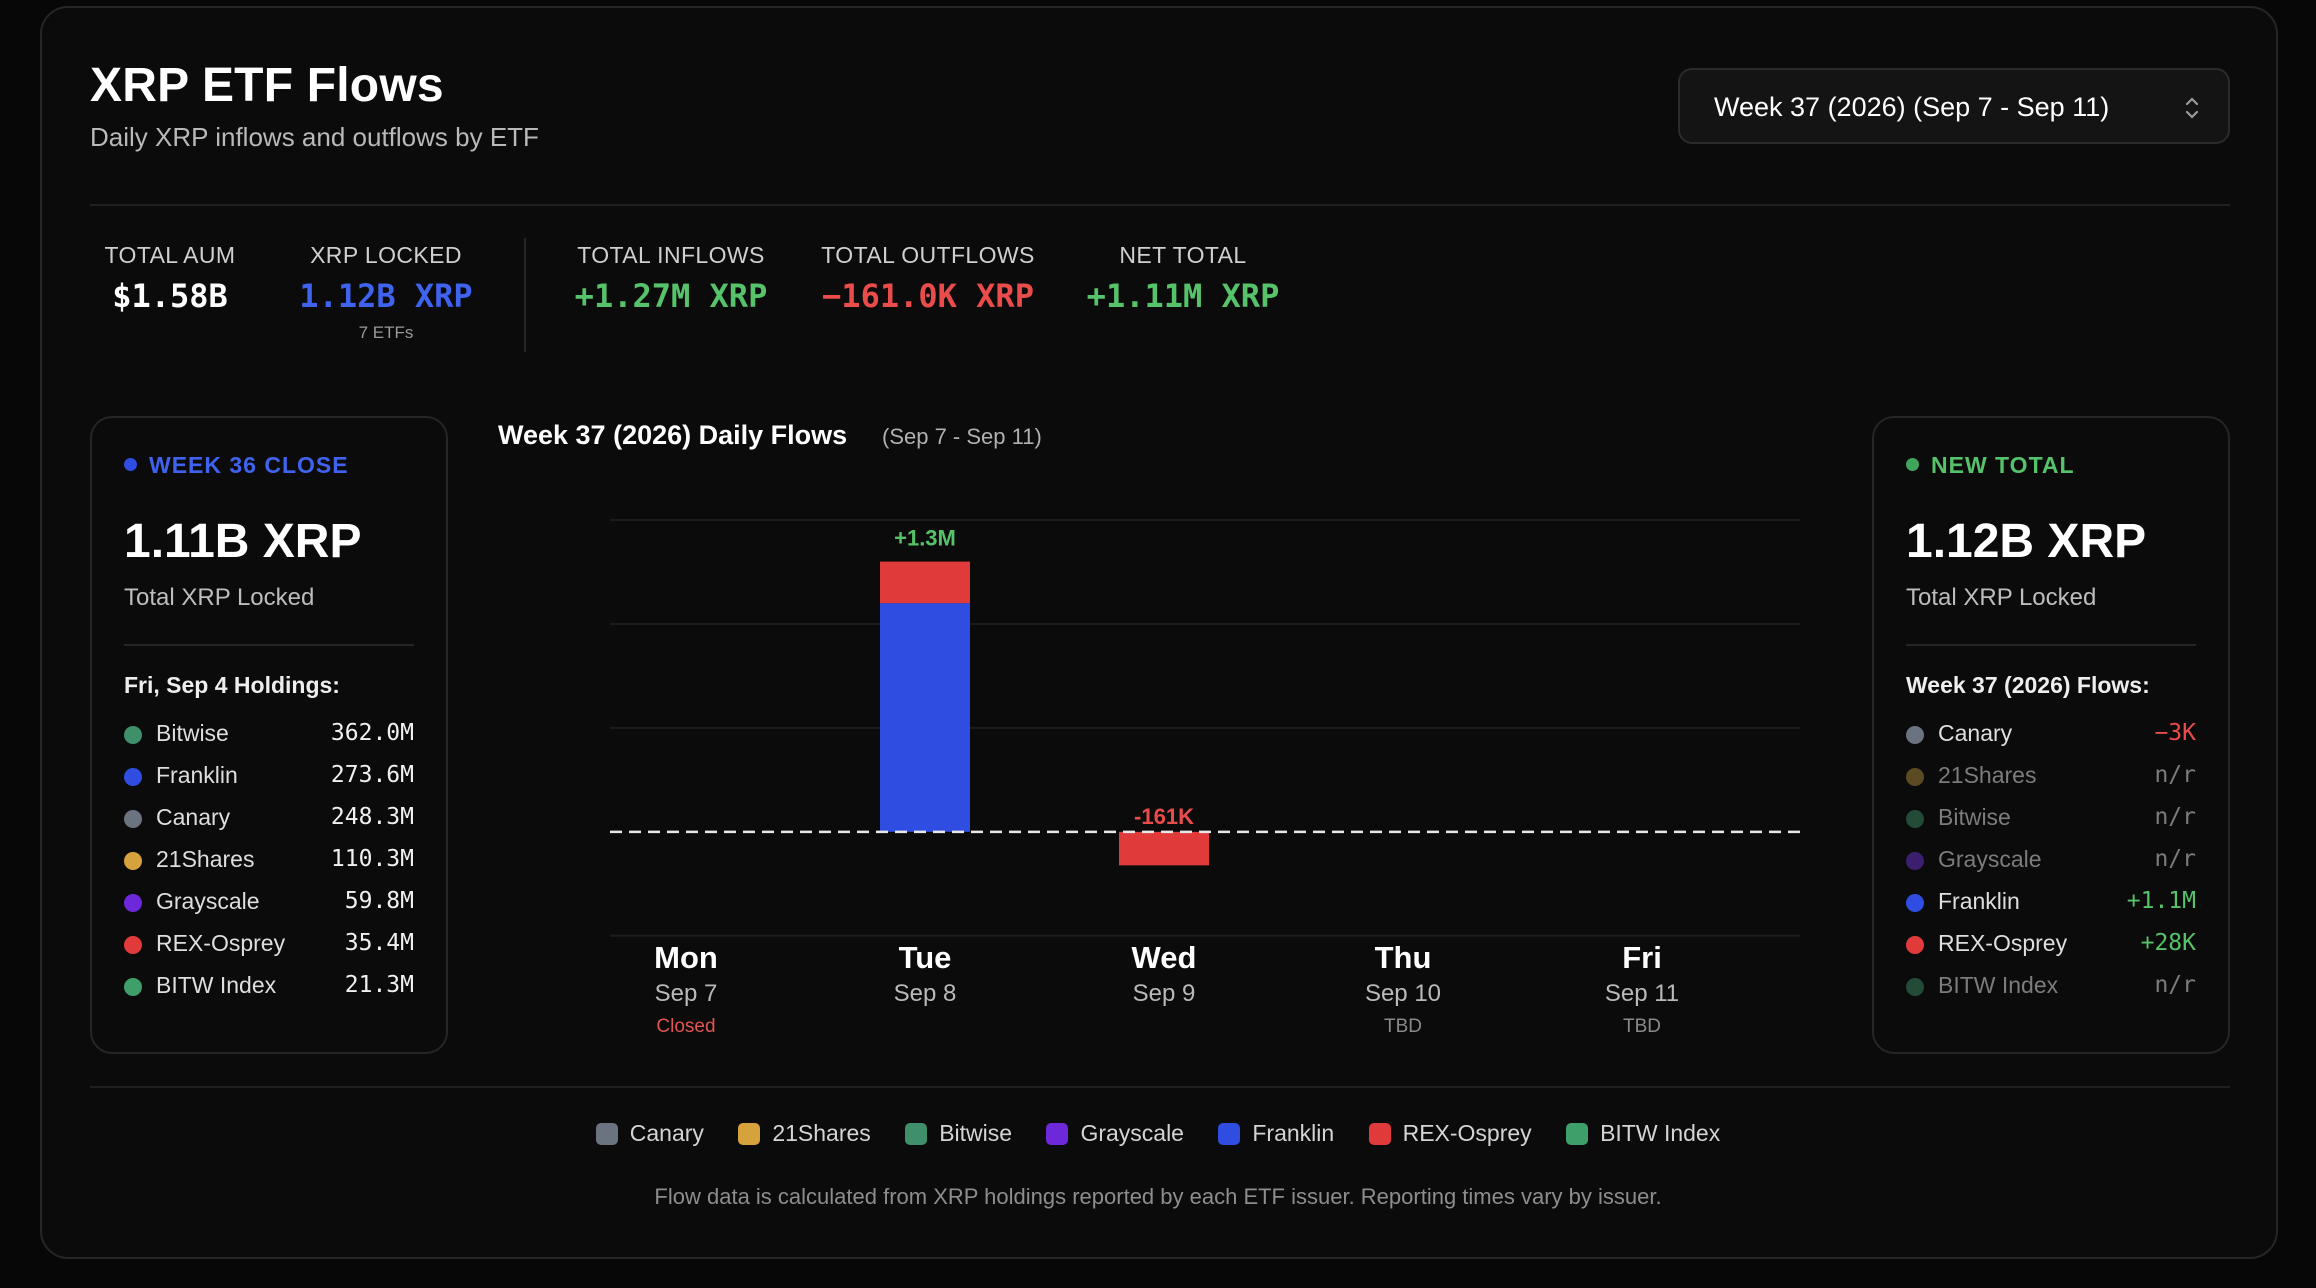  I want to click on stat-total-outflows: TOTAL OUTFLOWS −161.0K XRP, so click(928, 278).